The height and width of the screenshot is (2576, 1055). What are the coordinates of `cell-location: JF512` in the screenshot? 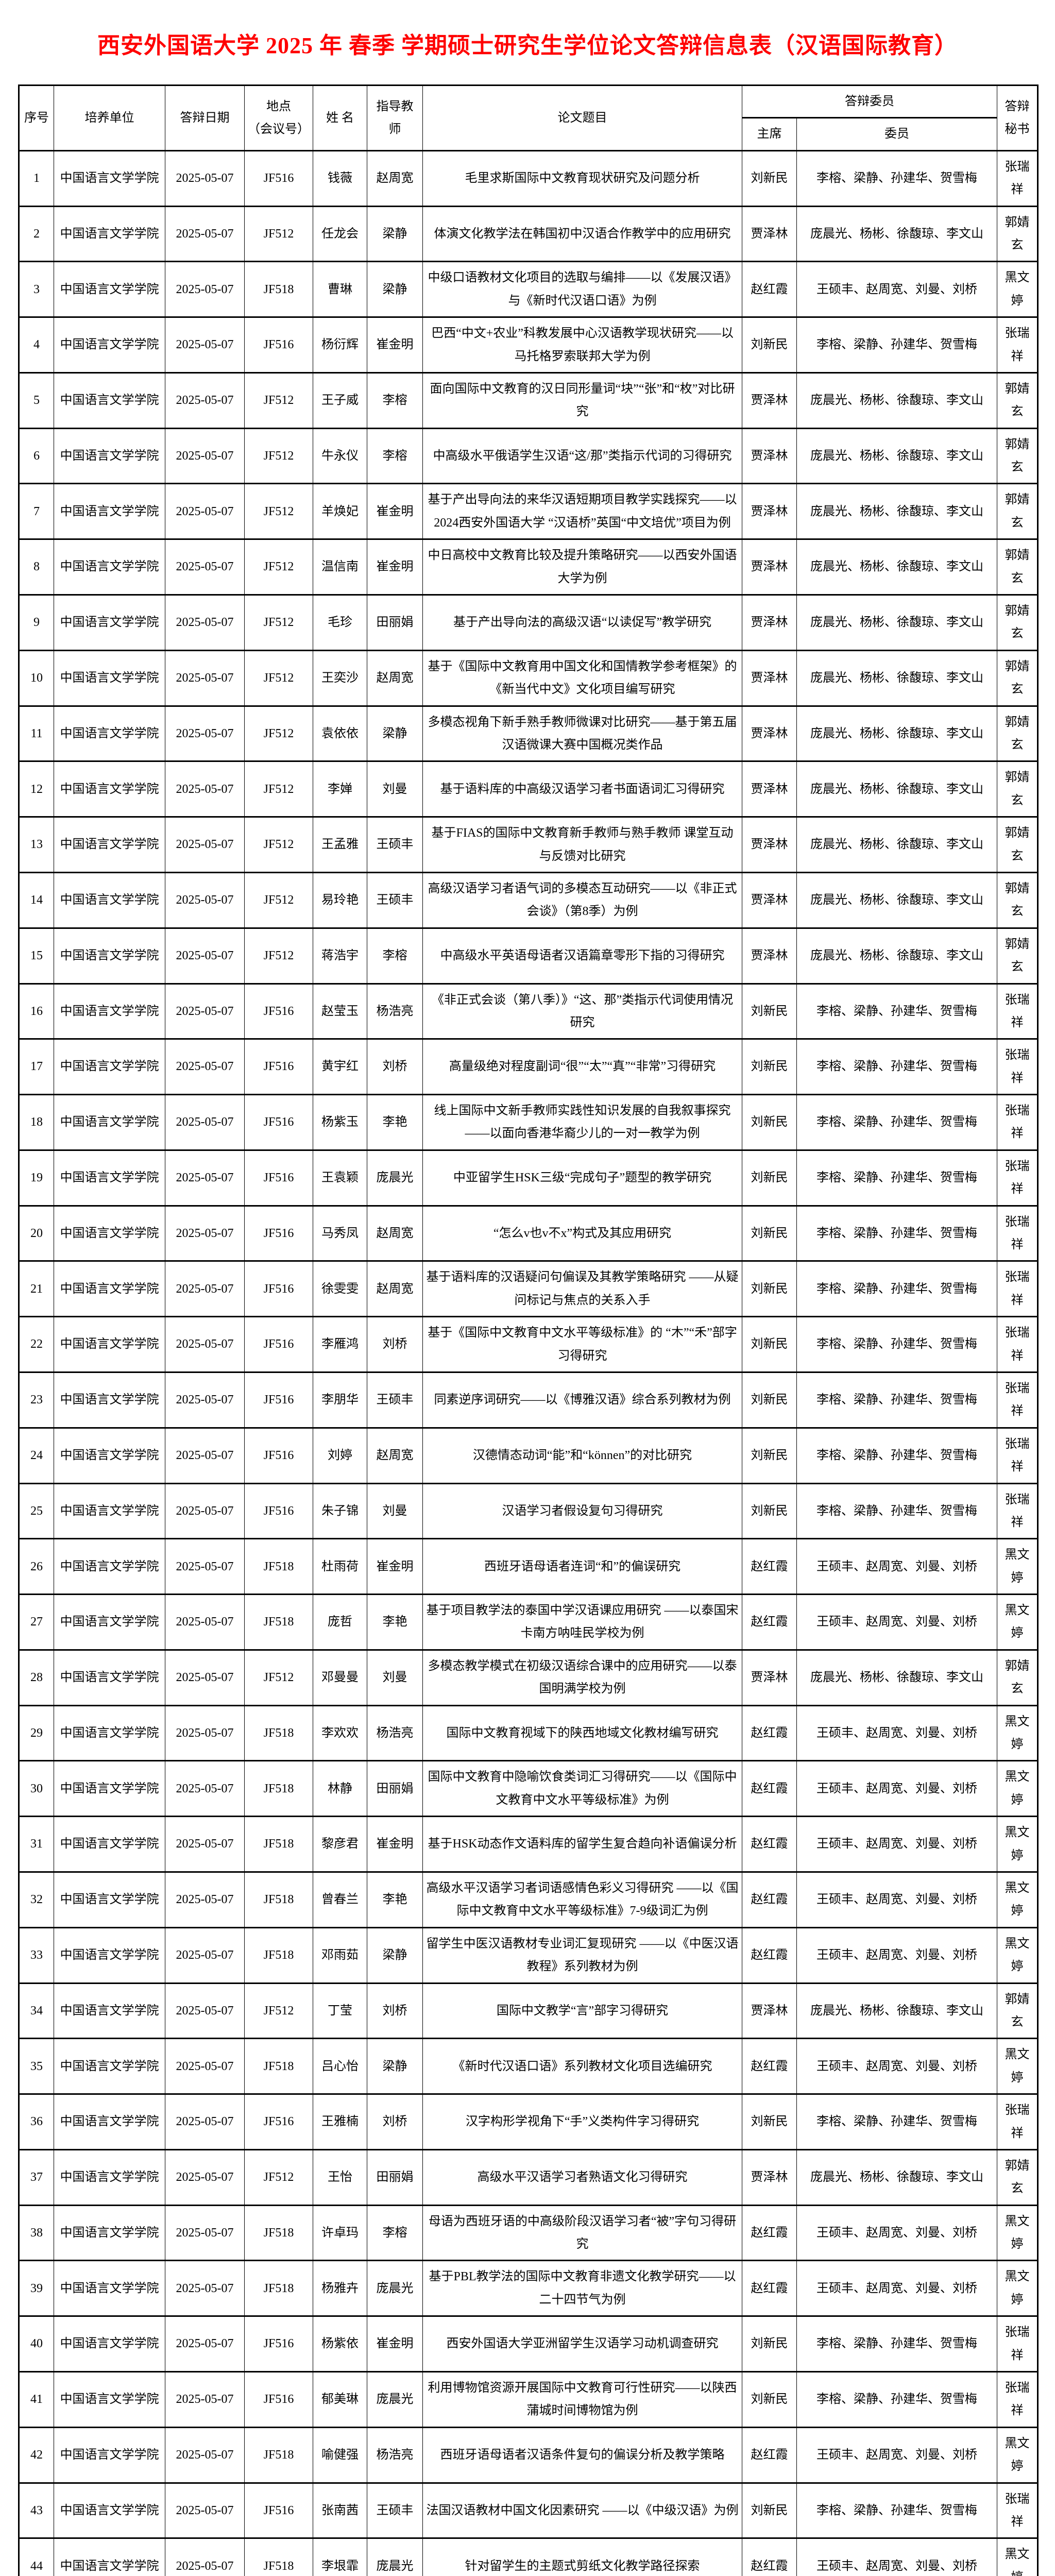 It's located at (278, 511).